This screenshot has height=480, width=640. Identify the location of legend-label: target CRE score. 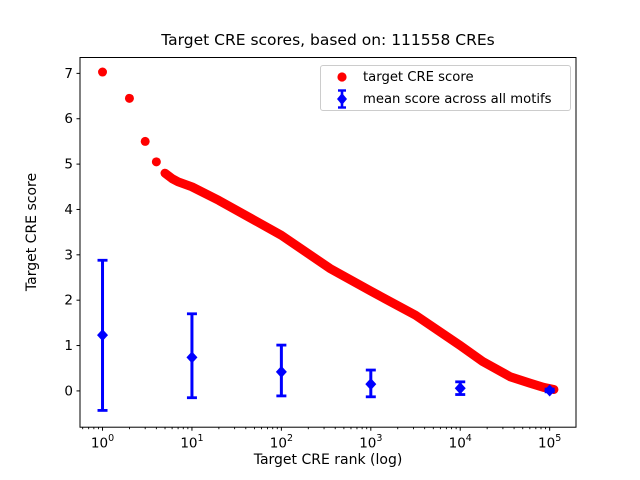
(418, 77).